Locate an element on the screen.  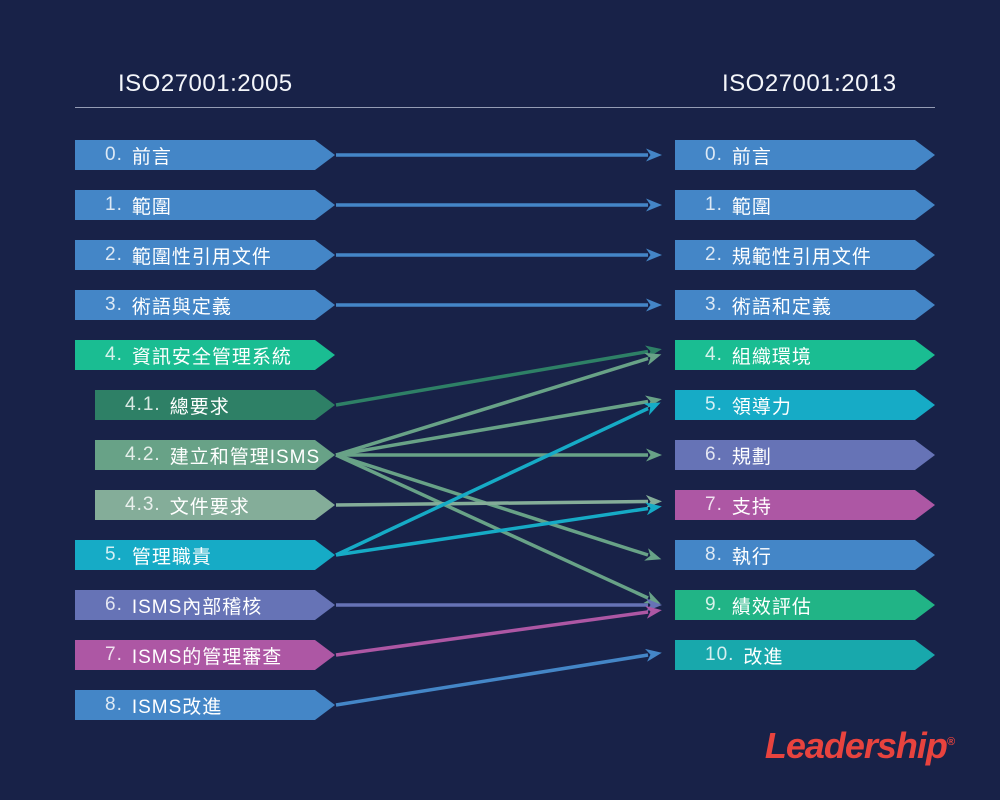
left-column-title: ISO27001:2005 is located at coordinates (205, 83).